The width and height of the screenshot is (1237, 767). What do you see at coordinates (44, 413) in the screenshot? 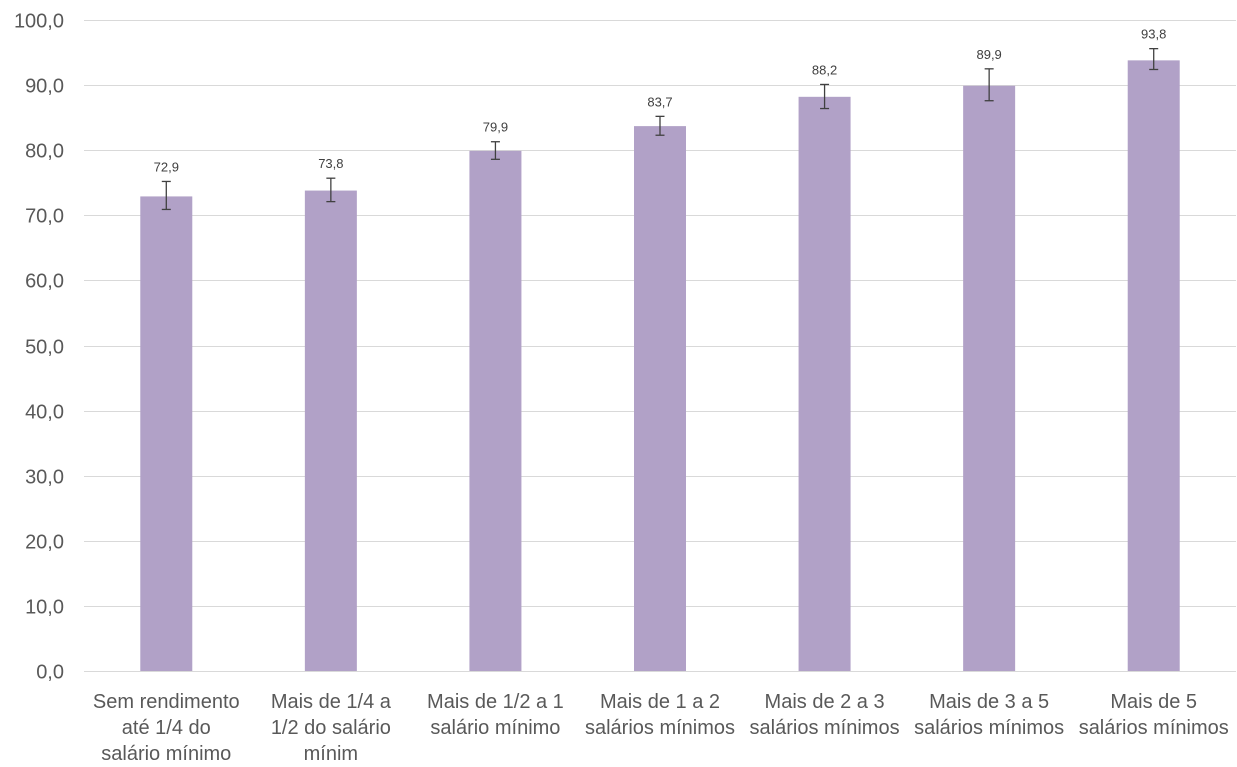
I see `y-tick-label: 40,0` at bounding box center [44, 413].